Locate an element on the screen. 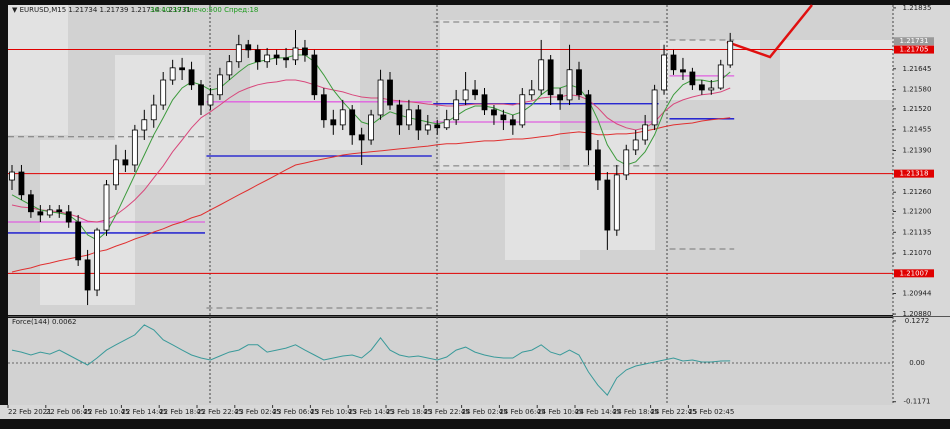 Image resolution: width=950 pixels, height=429 pixels. x-tick-label: 22 Feb 06:45 is located at coordinates (69, 412).